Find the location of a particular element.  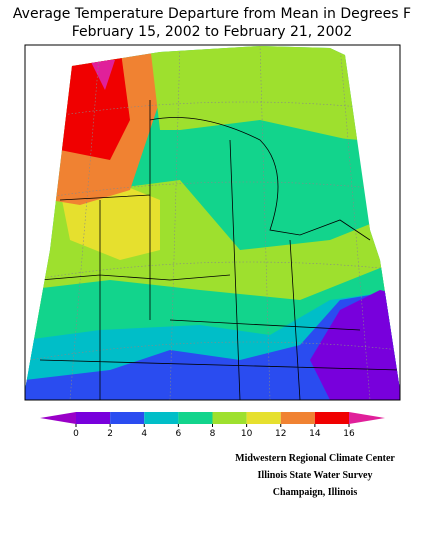

legend-arrow-high is located at coordinates (367, 418).